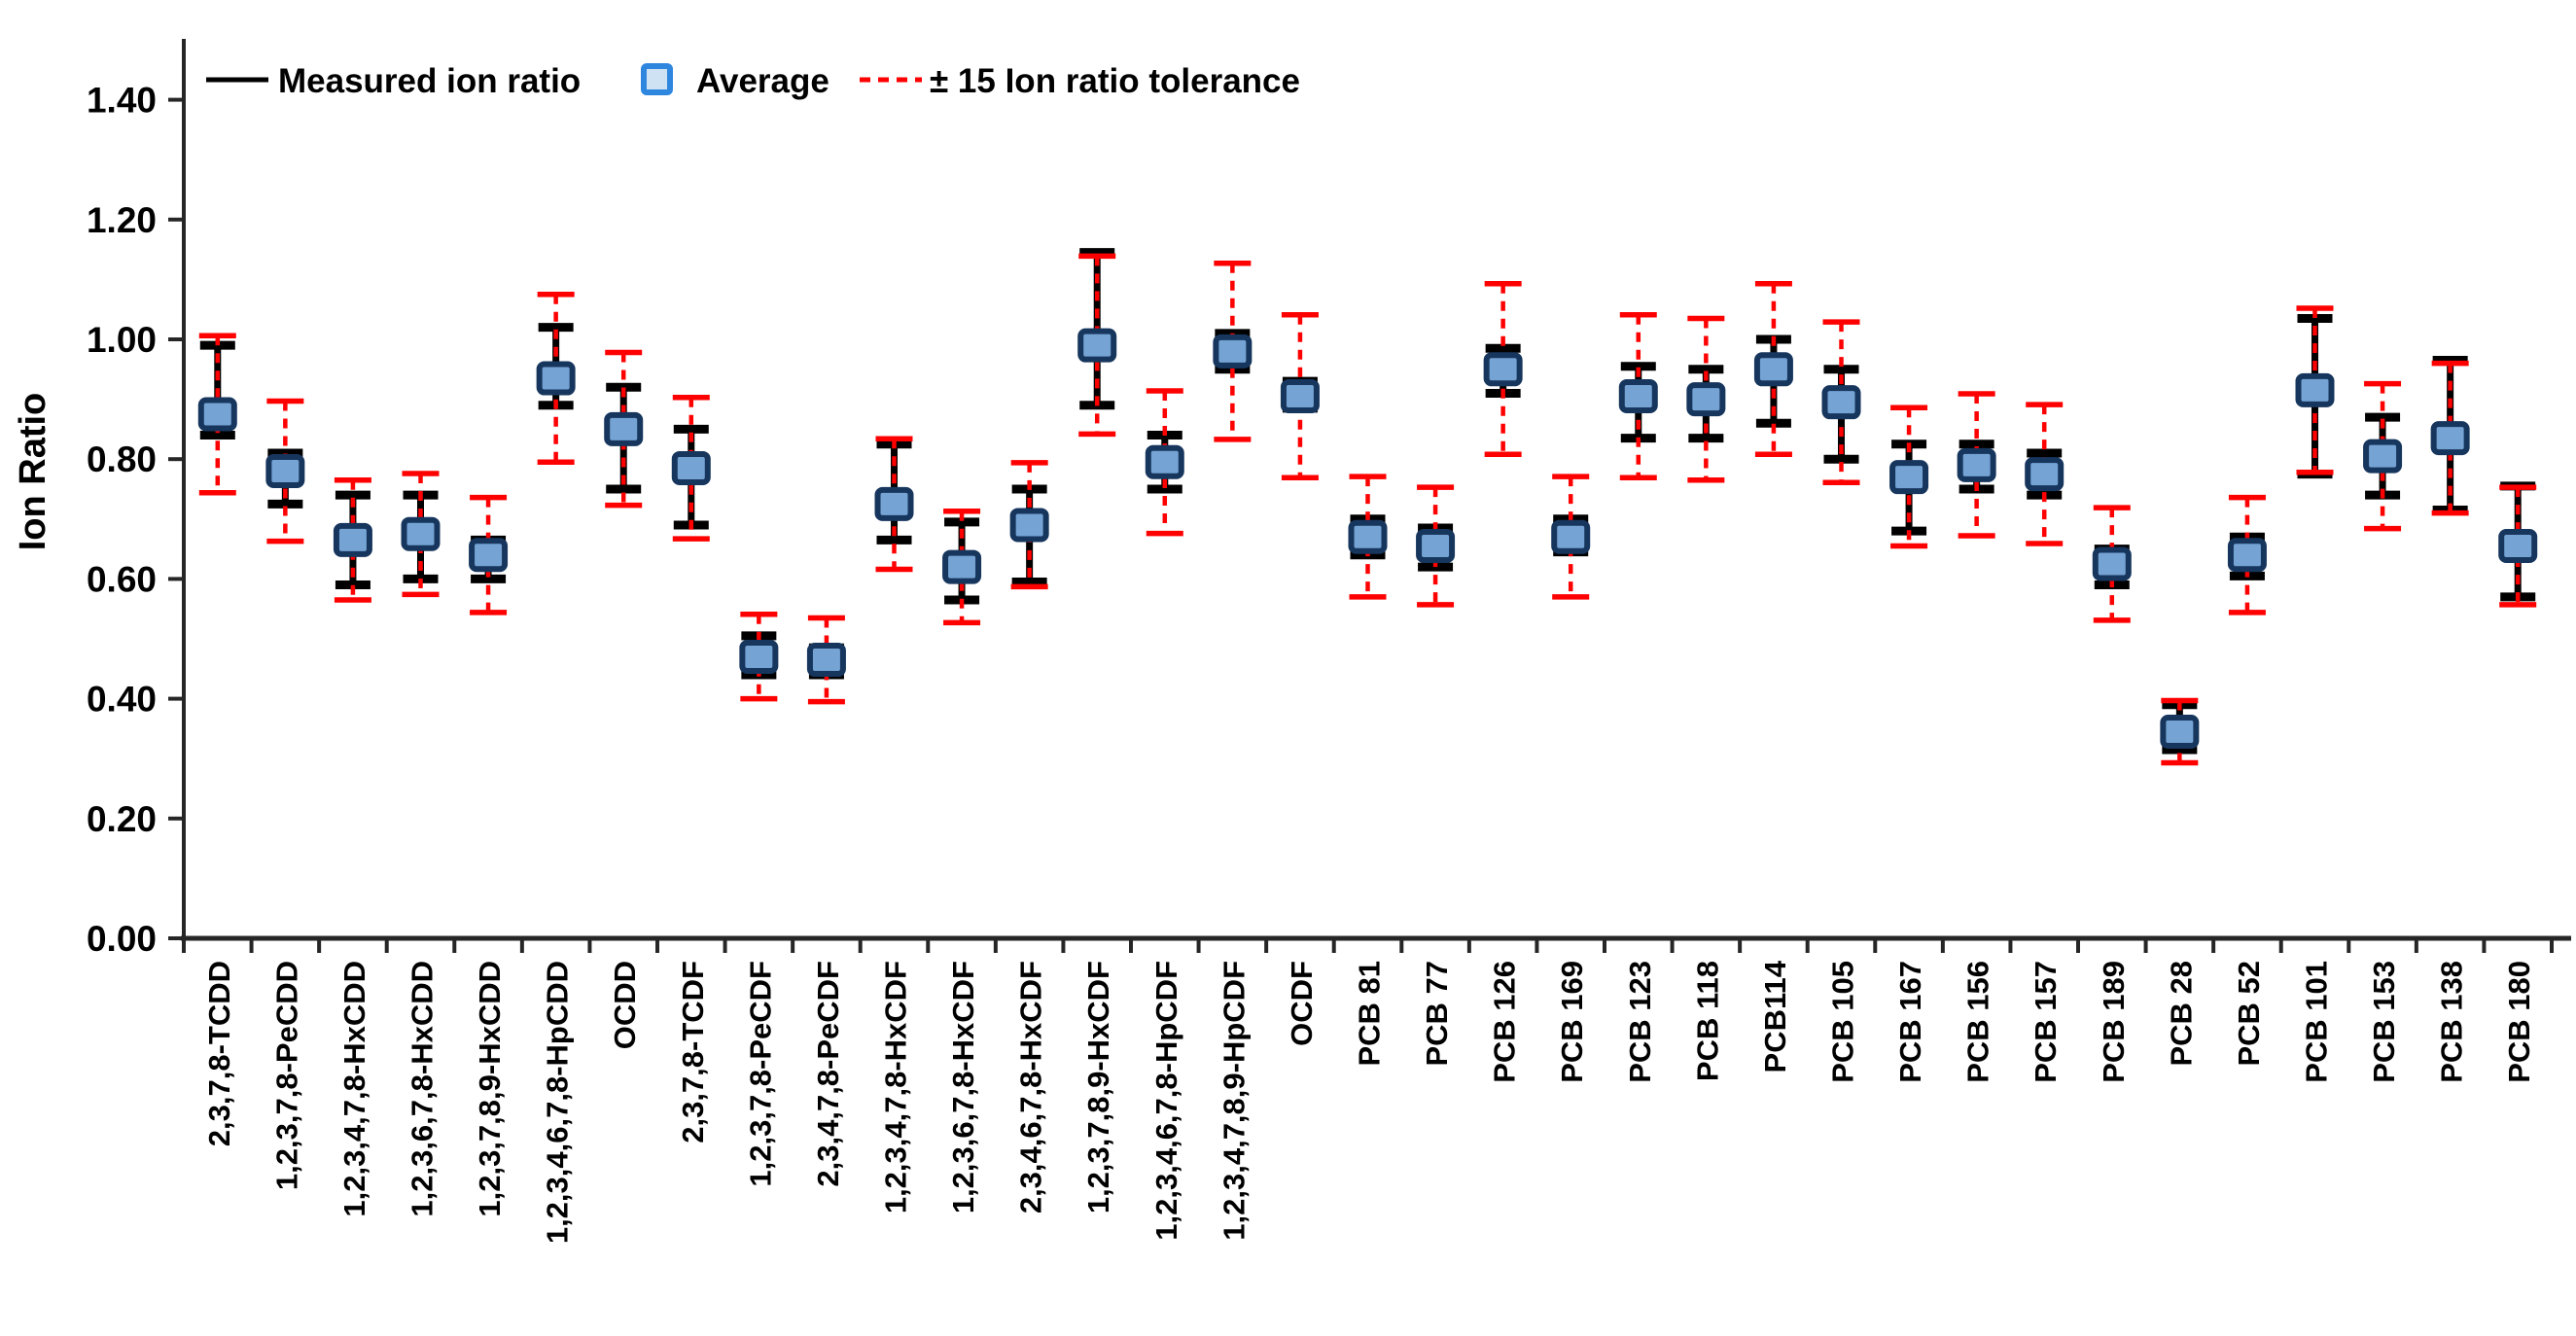  Describe the element at coordinates (2114, 1022) in the screenshot. I see `x-category-label: PCB 189` at that location.